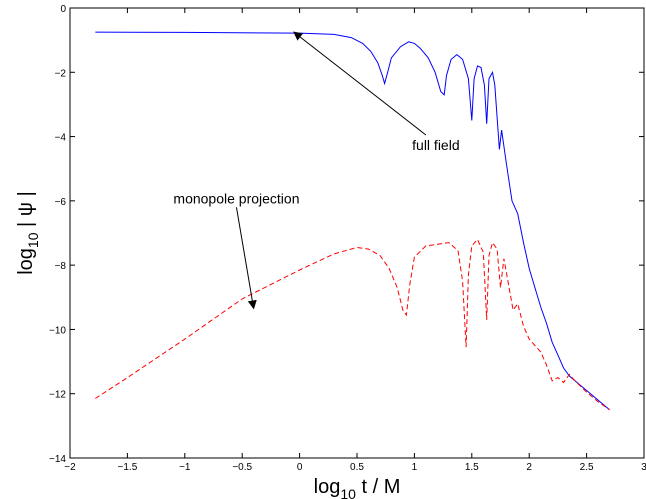  Describe the element at coordinates (28, 233) in the screenshot. I see `y-axis-label: log10 | ψ |` at that location.